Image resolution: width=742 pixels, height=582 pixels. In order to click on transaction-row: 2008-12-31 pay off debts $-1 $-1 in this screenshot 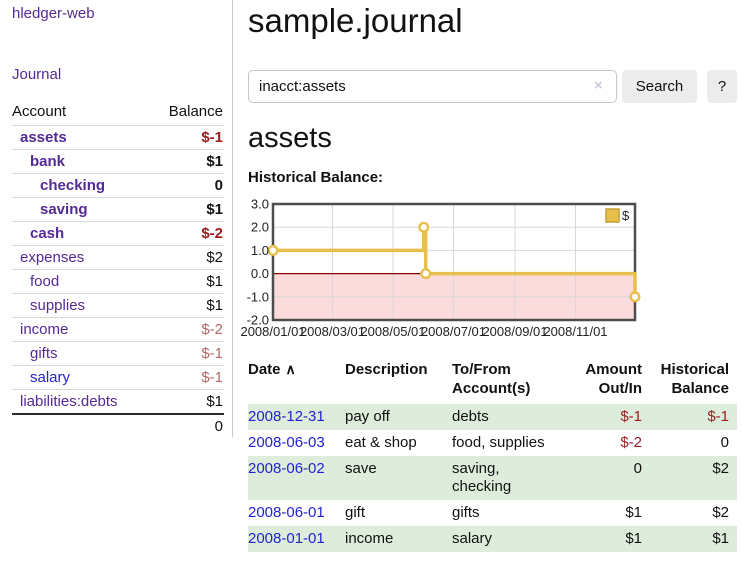, I will do `click(492, 417)`.